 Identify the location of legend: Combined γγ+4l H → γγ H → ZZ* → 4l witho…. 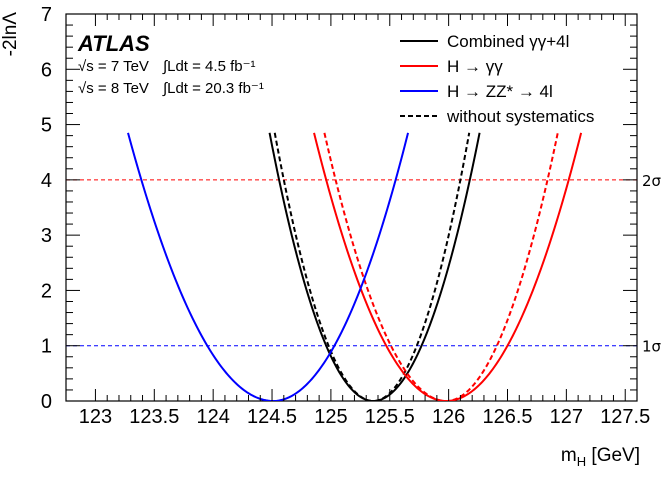
(497, 79).